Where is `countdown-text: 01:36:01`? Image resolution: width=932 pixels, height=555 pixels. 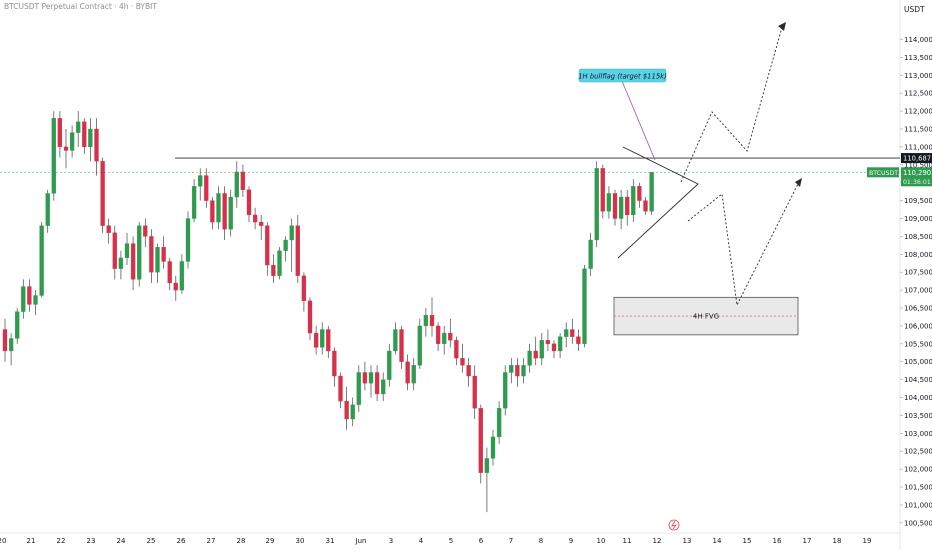
countdown-text: 01:36:01 is located at coordinates (917, 182).